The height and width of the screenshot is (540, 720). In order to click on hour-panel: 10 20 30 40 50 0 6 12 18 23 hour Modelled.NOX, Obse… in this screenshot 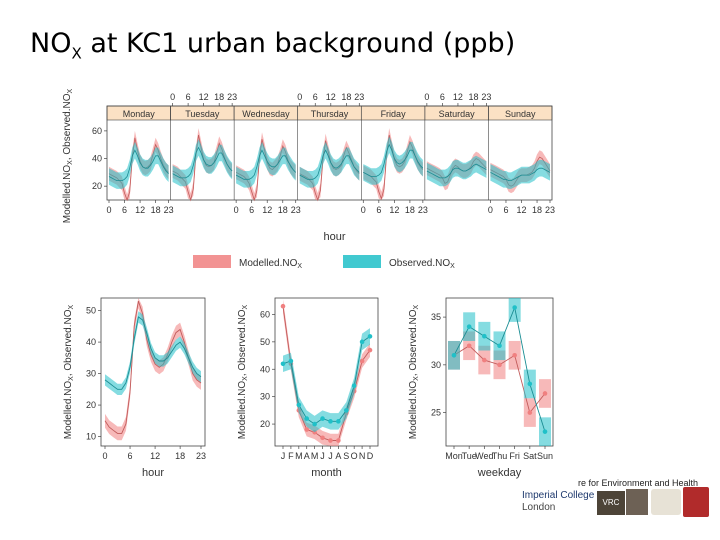, I will do `click(134, 388)`.